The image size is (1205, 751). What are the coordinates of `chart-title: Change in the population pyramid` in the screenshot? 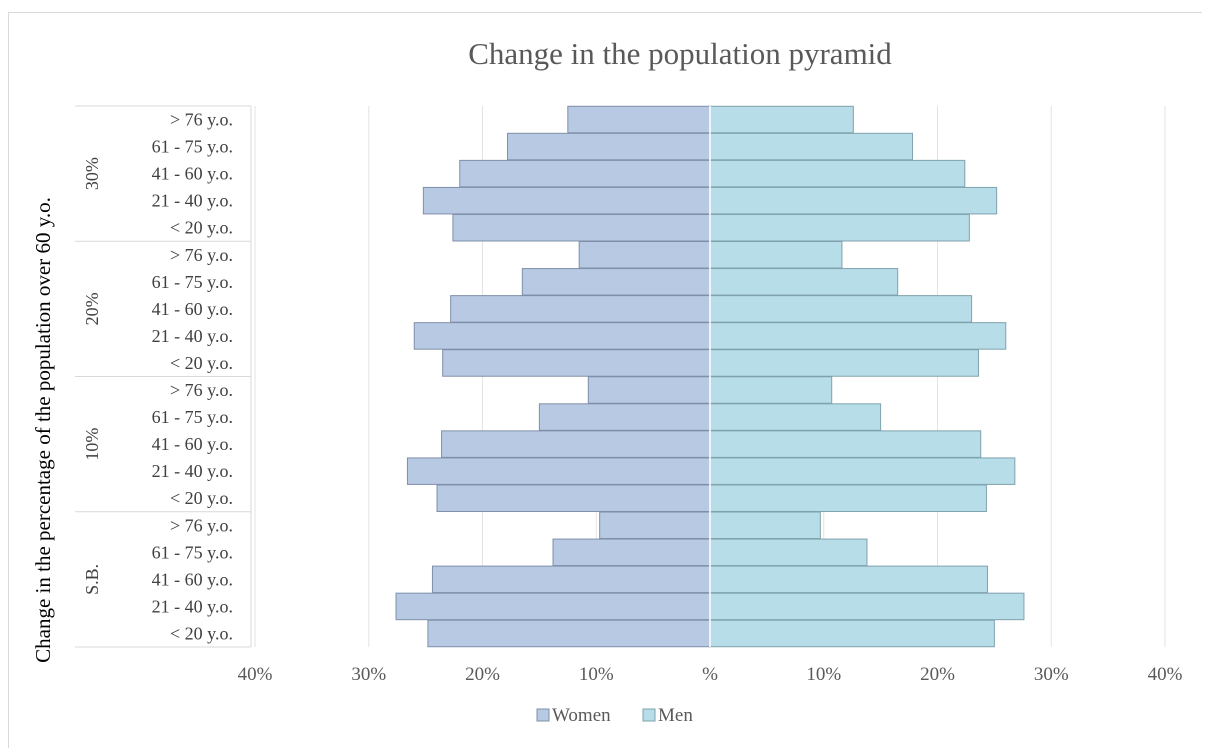 It's located at (680, 53).